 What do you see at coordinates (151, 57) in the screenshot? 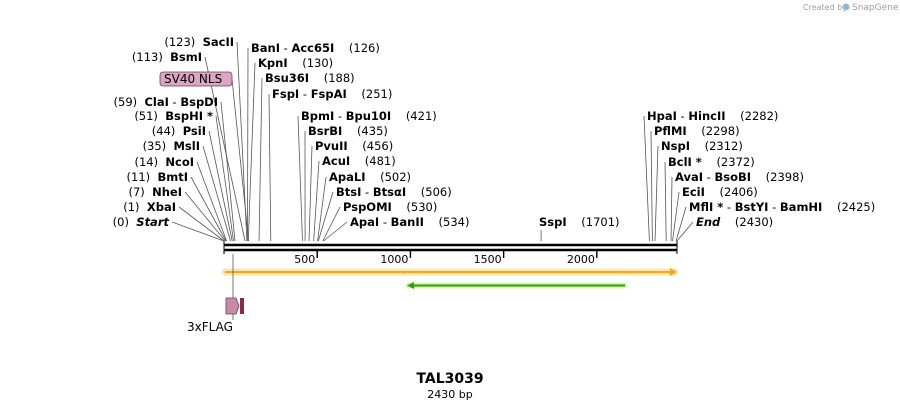
I see `site-position: (113)` at bounding box center [151, 57].